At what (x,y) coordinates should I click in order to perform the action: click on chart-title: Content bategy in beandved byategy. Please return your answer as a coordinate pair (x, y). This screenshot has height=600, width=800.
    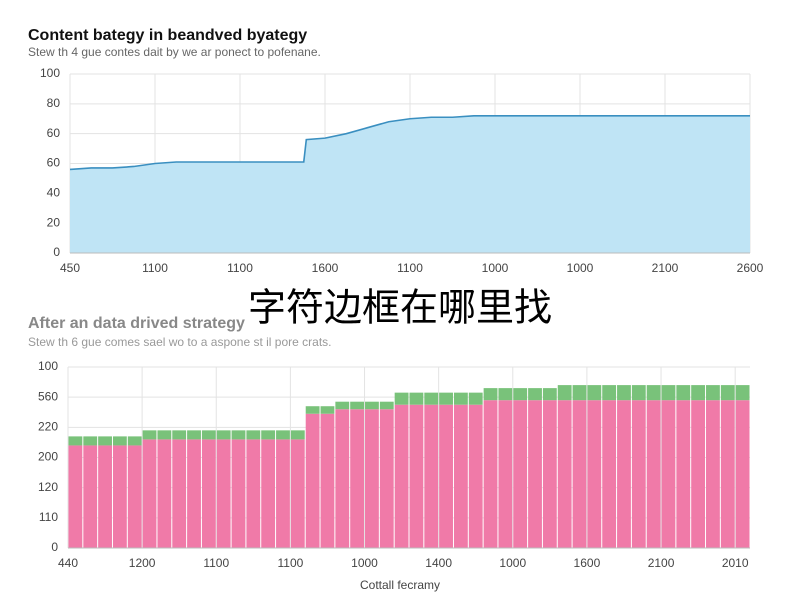
    Looking at the image, I should click on (167, 35).